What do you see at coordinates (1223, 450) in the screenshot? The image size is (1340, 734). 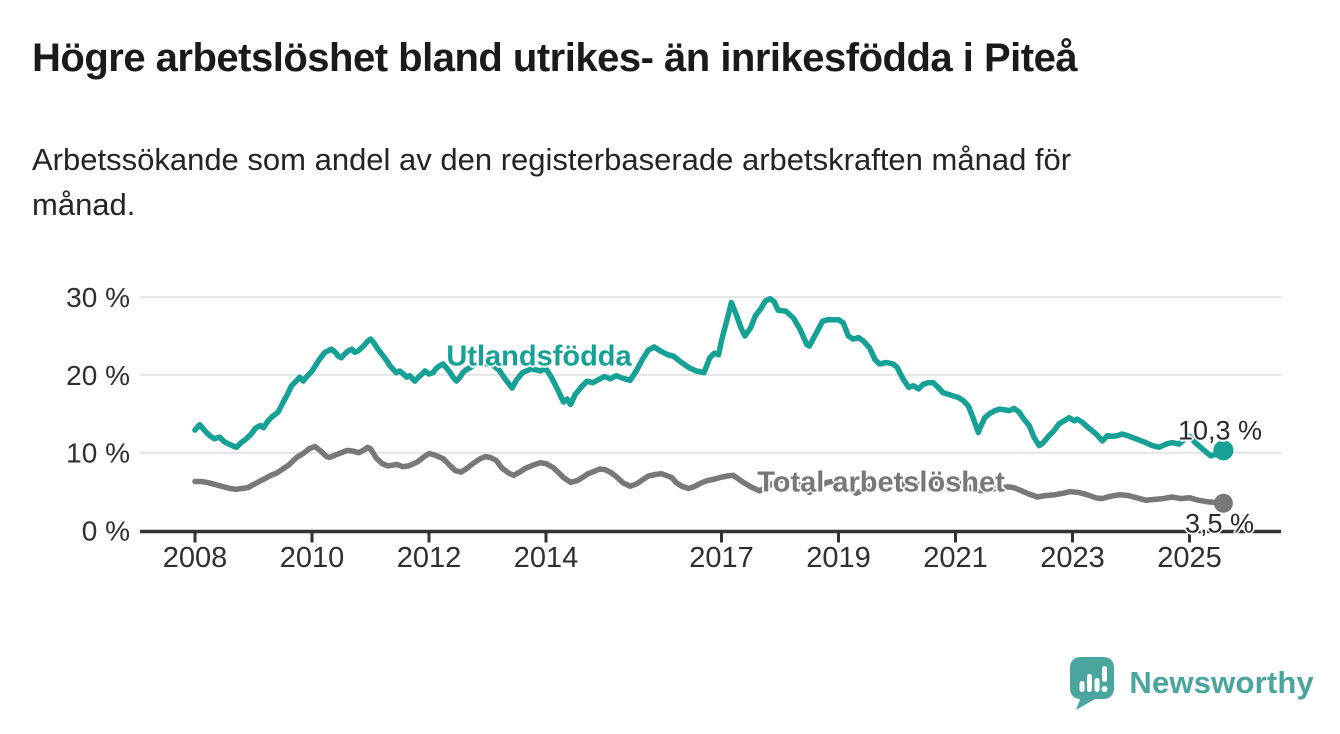 I see `series-end-dot-utlandsf-dda` at bounding box center [1223, 450].